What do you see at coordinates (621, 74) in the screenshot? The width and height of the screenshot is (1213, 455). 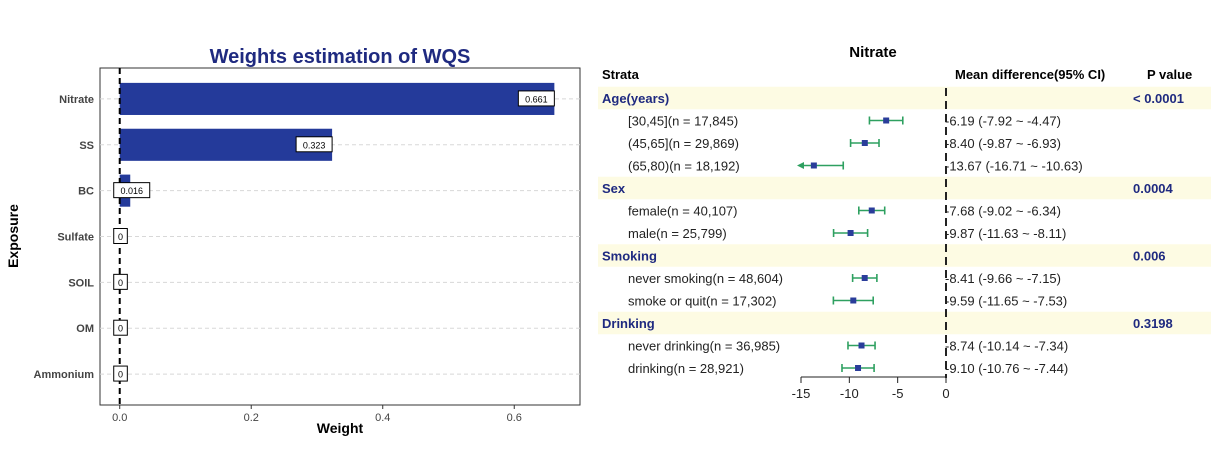 I see `header-strata: Strata` at bounding box center [621, 74].